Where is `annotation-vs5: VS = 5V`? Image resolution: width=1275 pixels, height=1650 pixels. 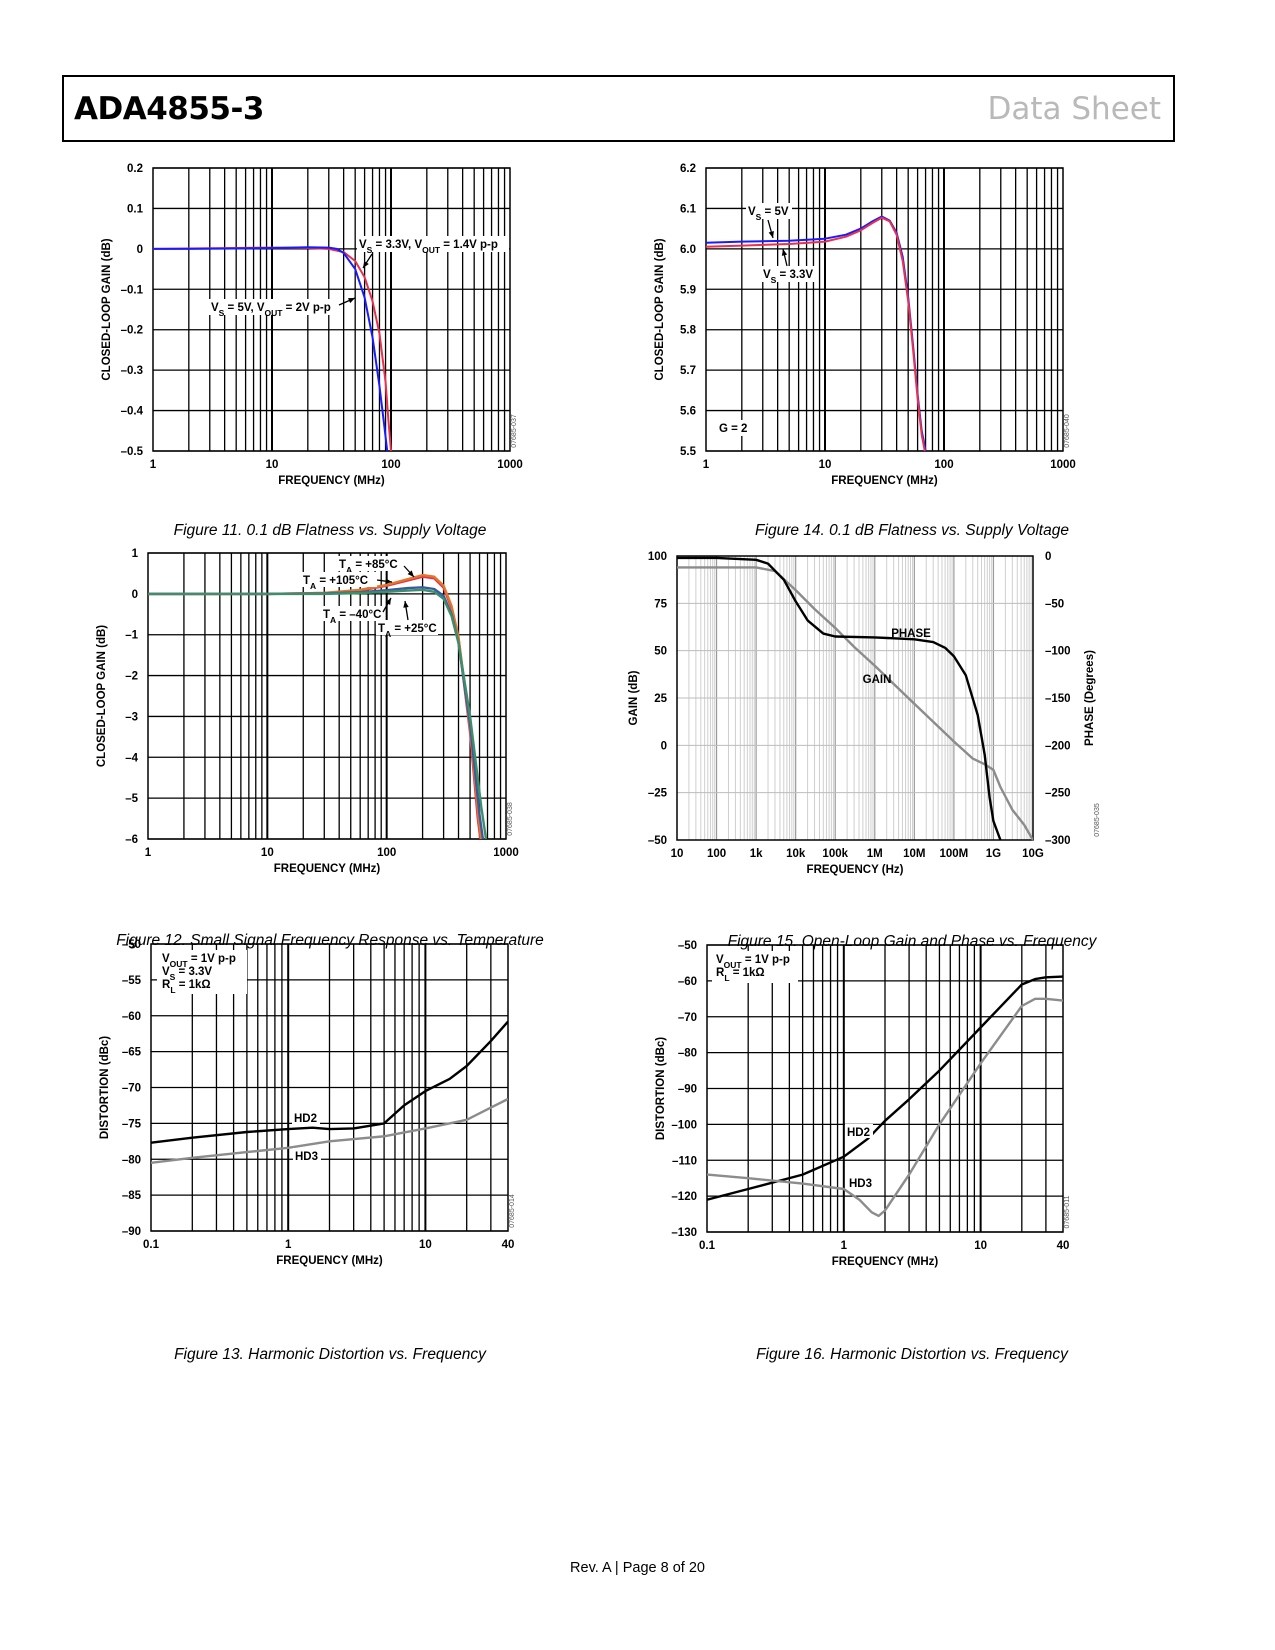
annotation-vs5: VS = 5V is located at coordinates (768, 214).